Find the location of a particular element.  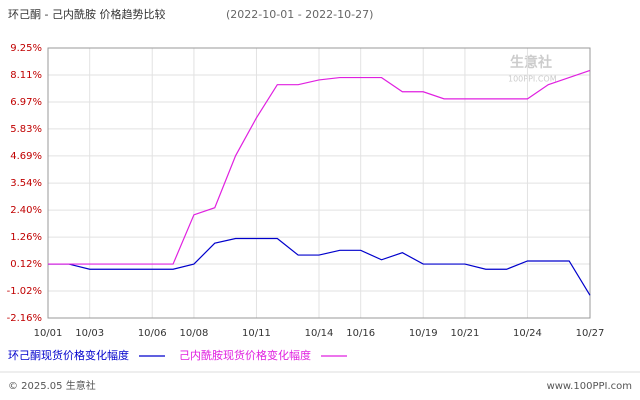

chart-title: 环己酮 - 己内酰胺 价格趋势比较 is located at coordinates (86, 14).